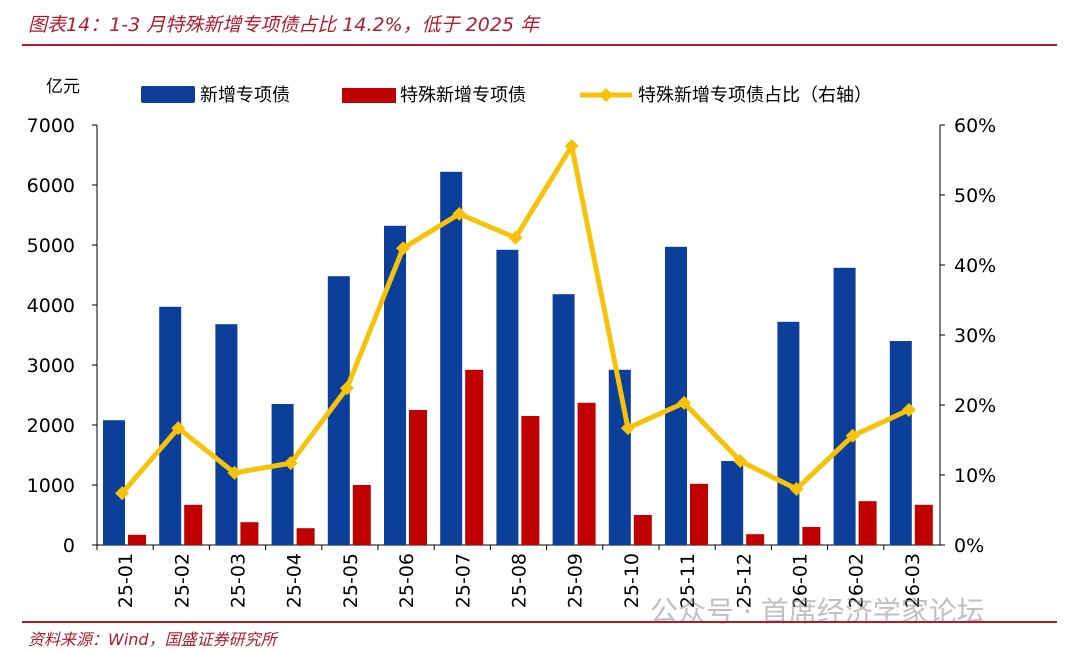  I want to click on legend-swatch-blue, so click(168, 94).